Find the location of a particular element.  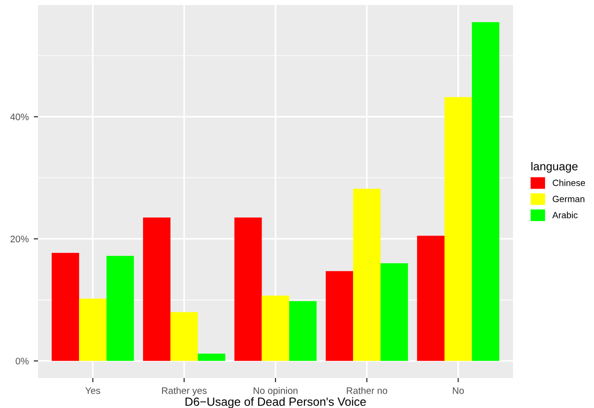

x-tick-label: Rather no is located at coordinates (367, 390).